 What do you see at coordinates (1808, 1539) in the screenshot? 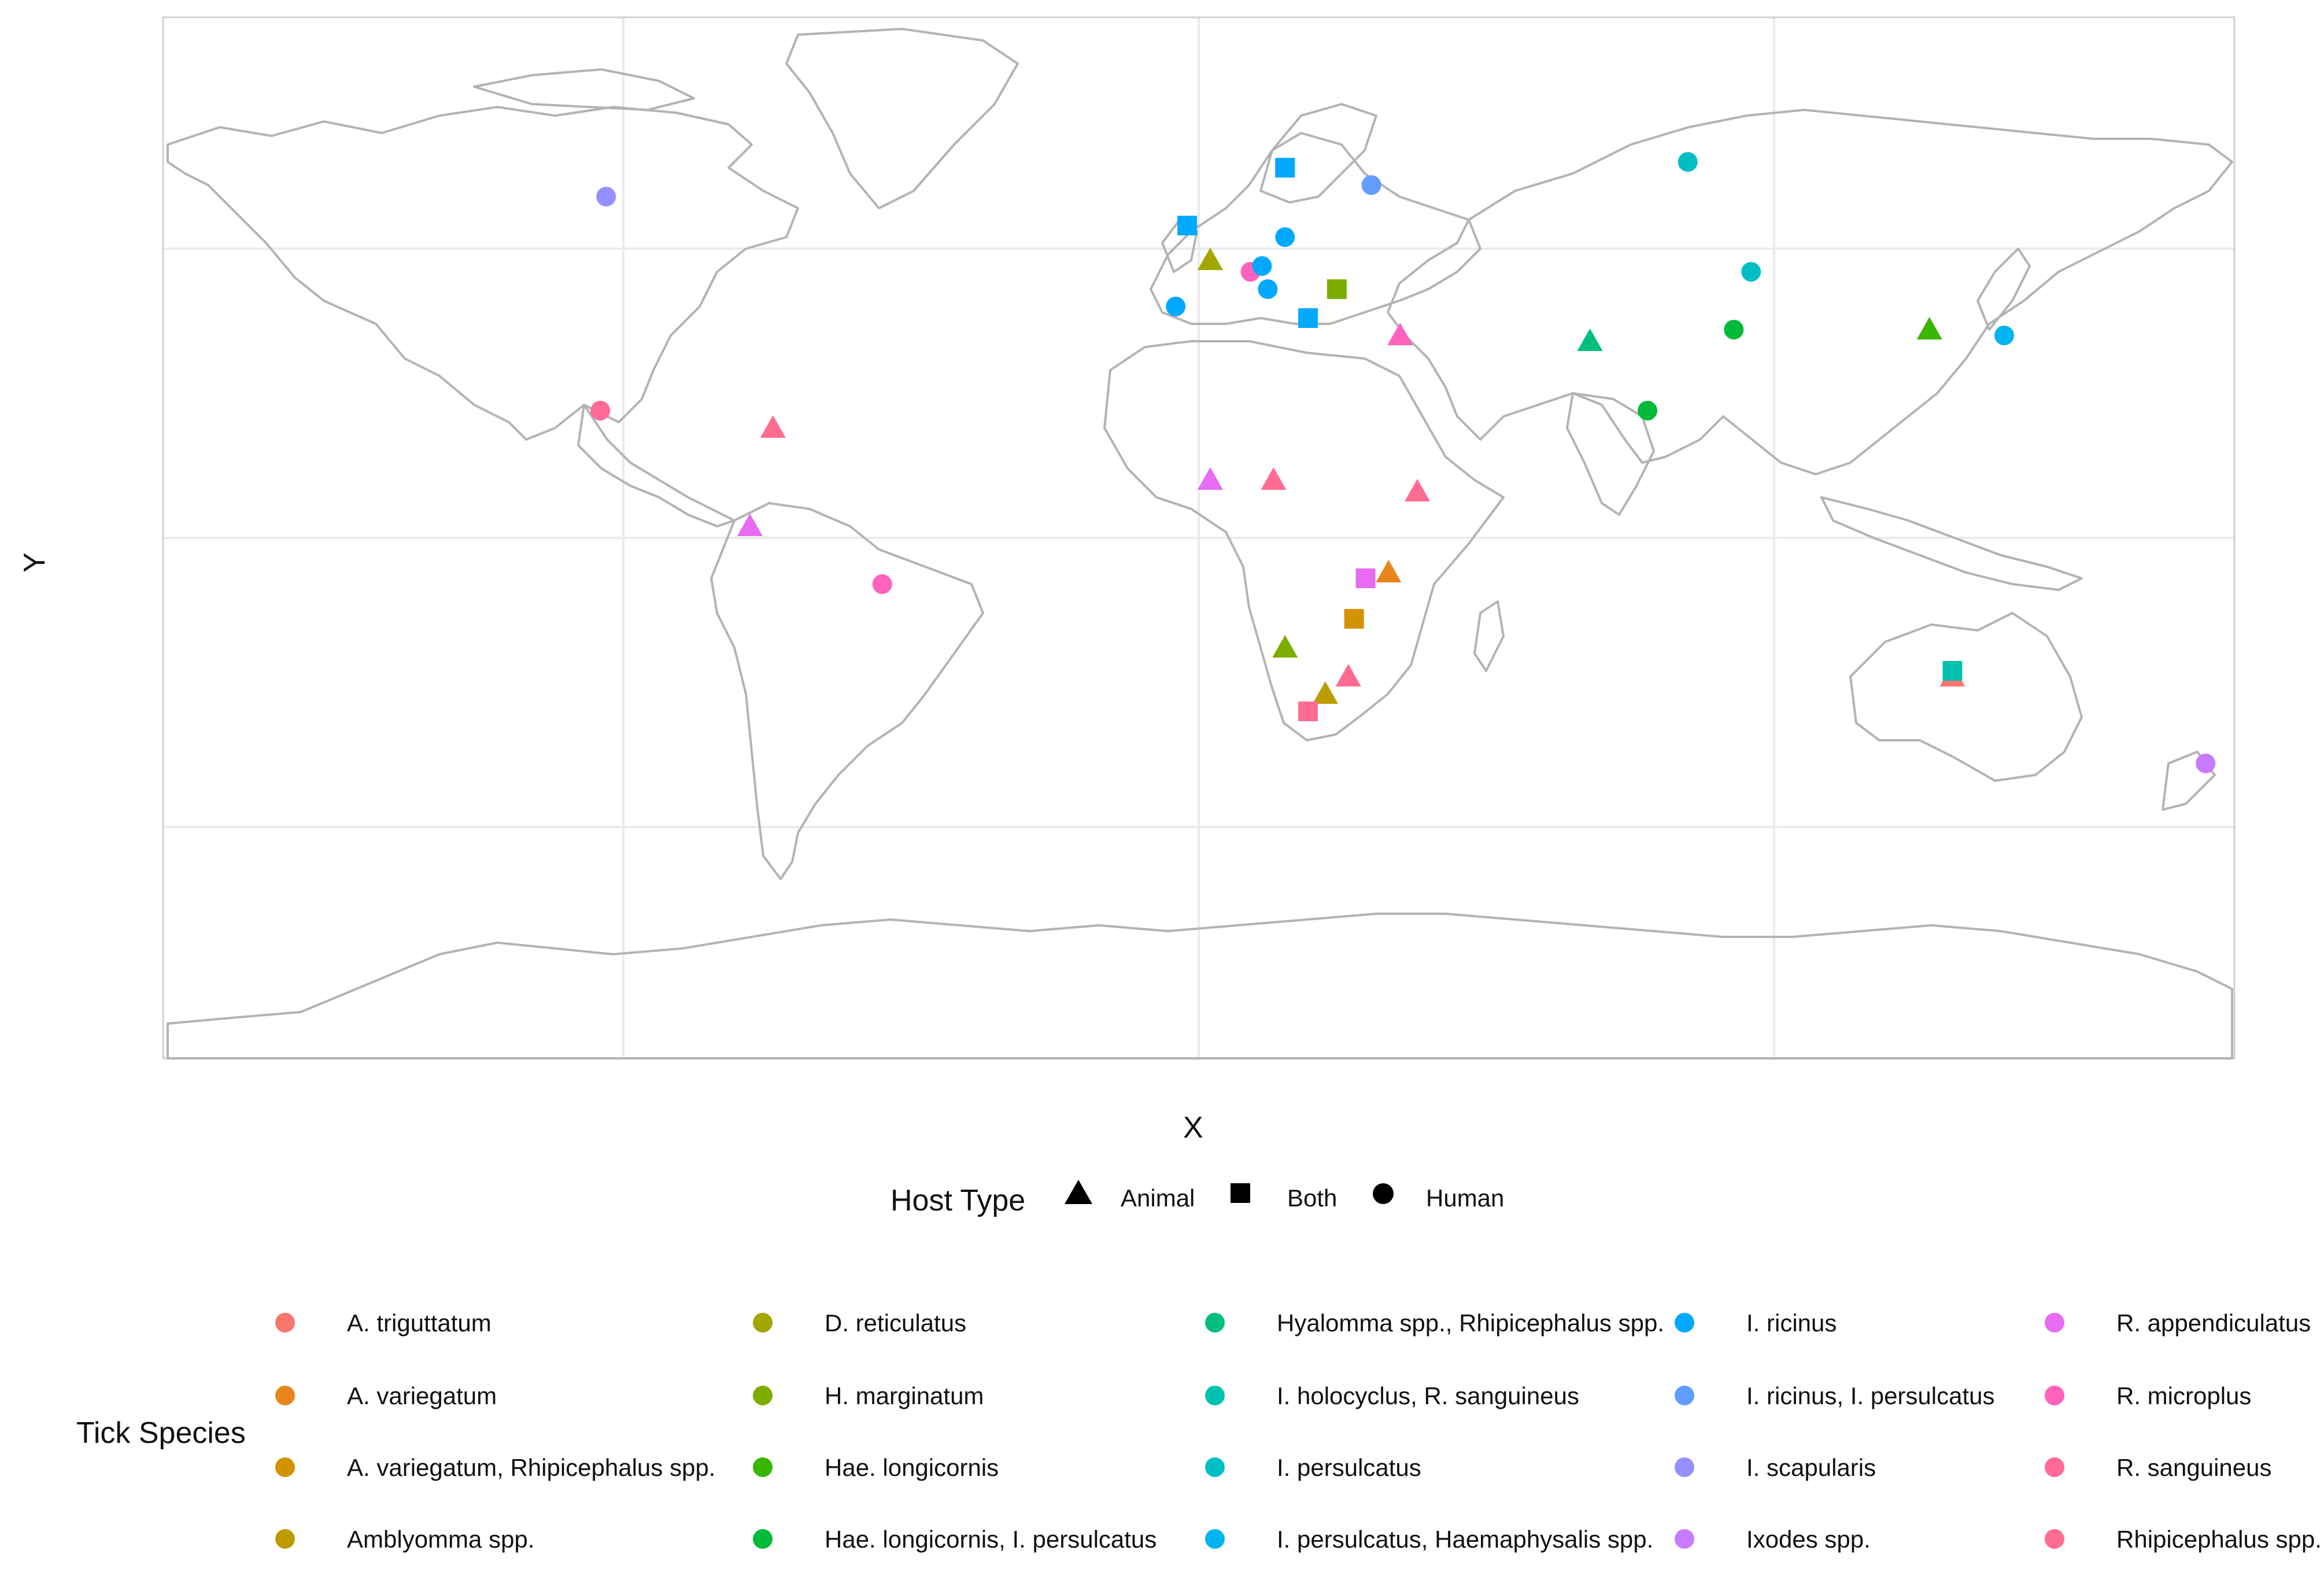
I see `species-legend-label: Ixodes spp.` at bounding box center [1808, 1539].